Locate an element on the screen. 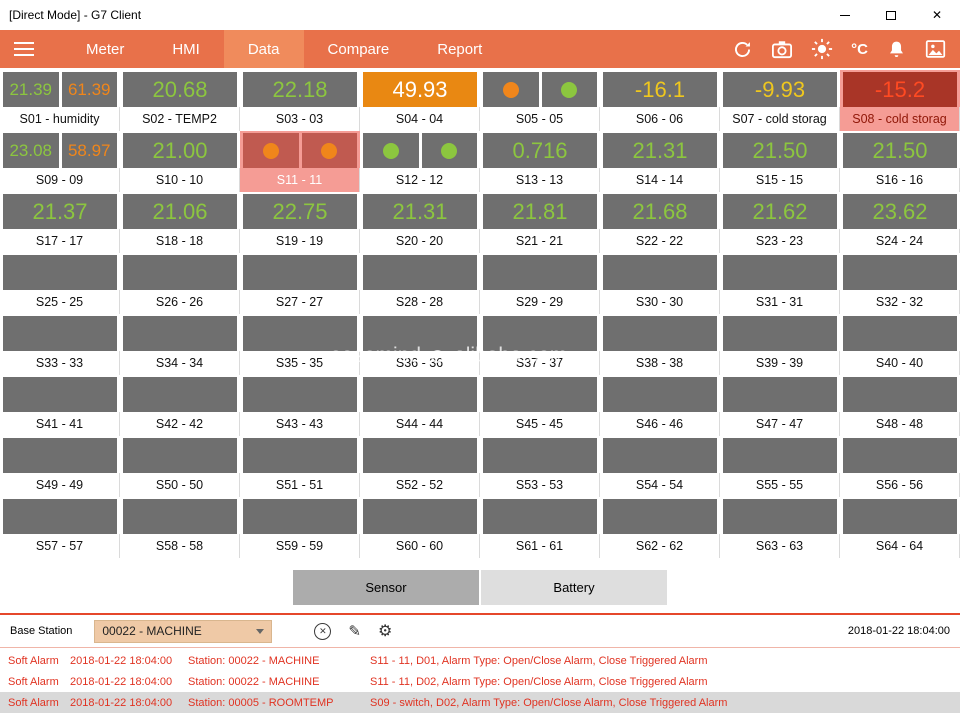 The height and width of the screenshot is (720, 960). sensor-label: S15 - 15 is located at coordinates (780, 180).